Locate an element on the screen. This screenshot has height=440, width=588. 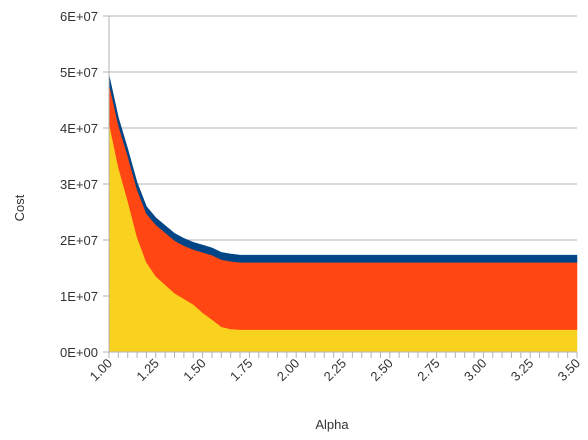
x-tick-label: 2.25 is located at coordinates (335, 370).